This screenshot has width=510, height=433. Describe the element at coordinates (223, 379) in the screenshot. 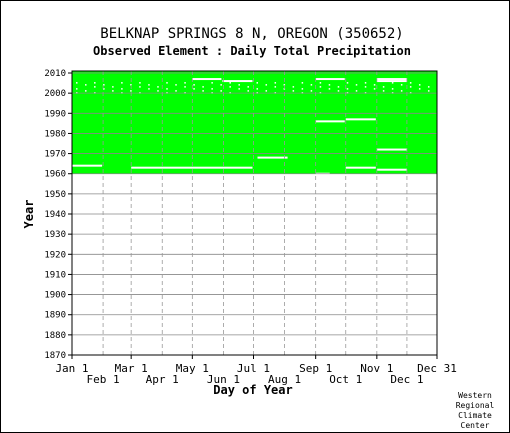

I see `x-tick-label: Jun 1` at that location.